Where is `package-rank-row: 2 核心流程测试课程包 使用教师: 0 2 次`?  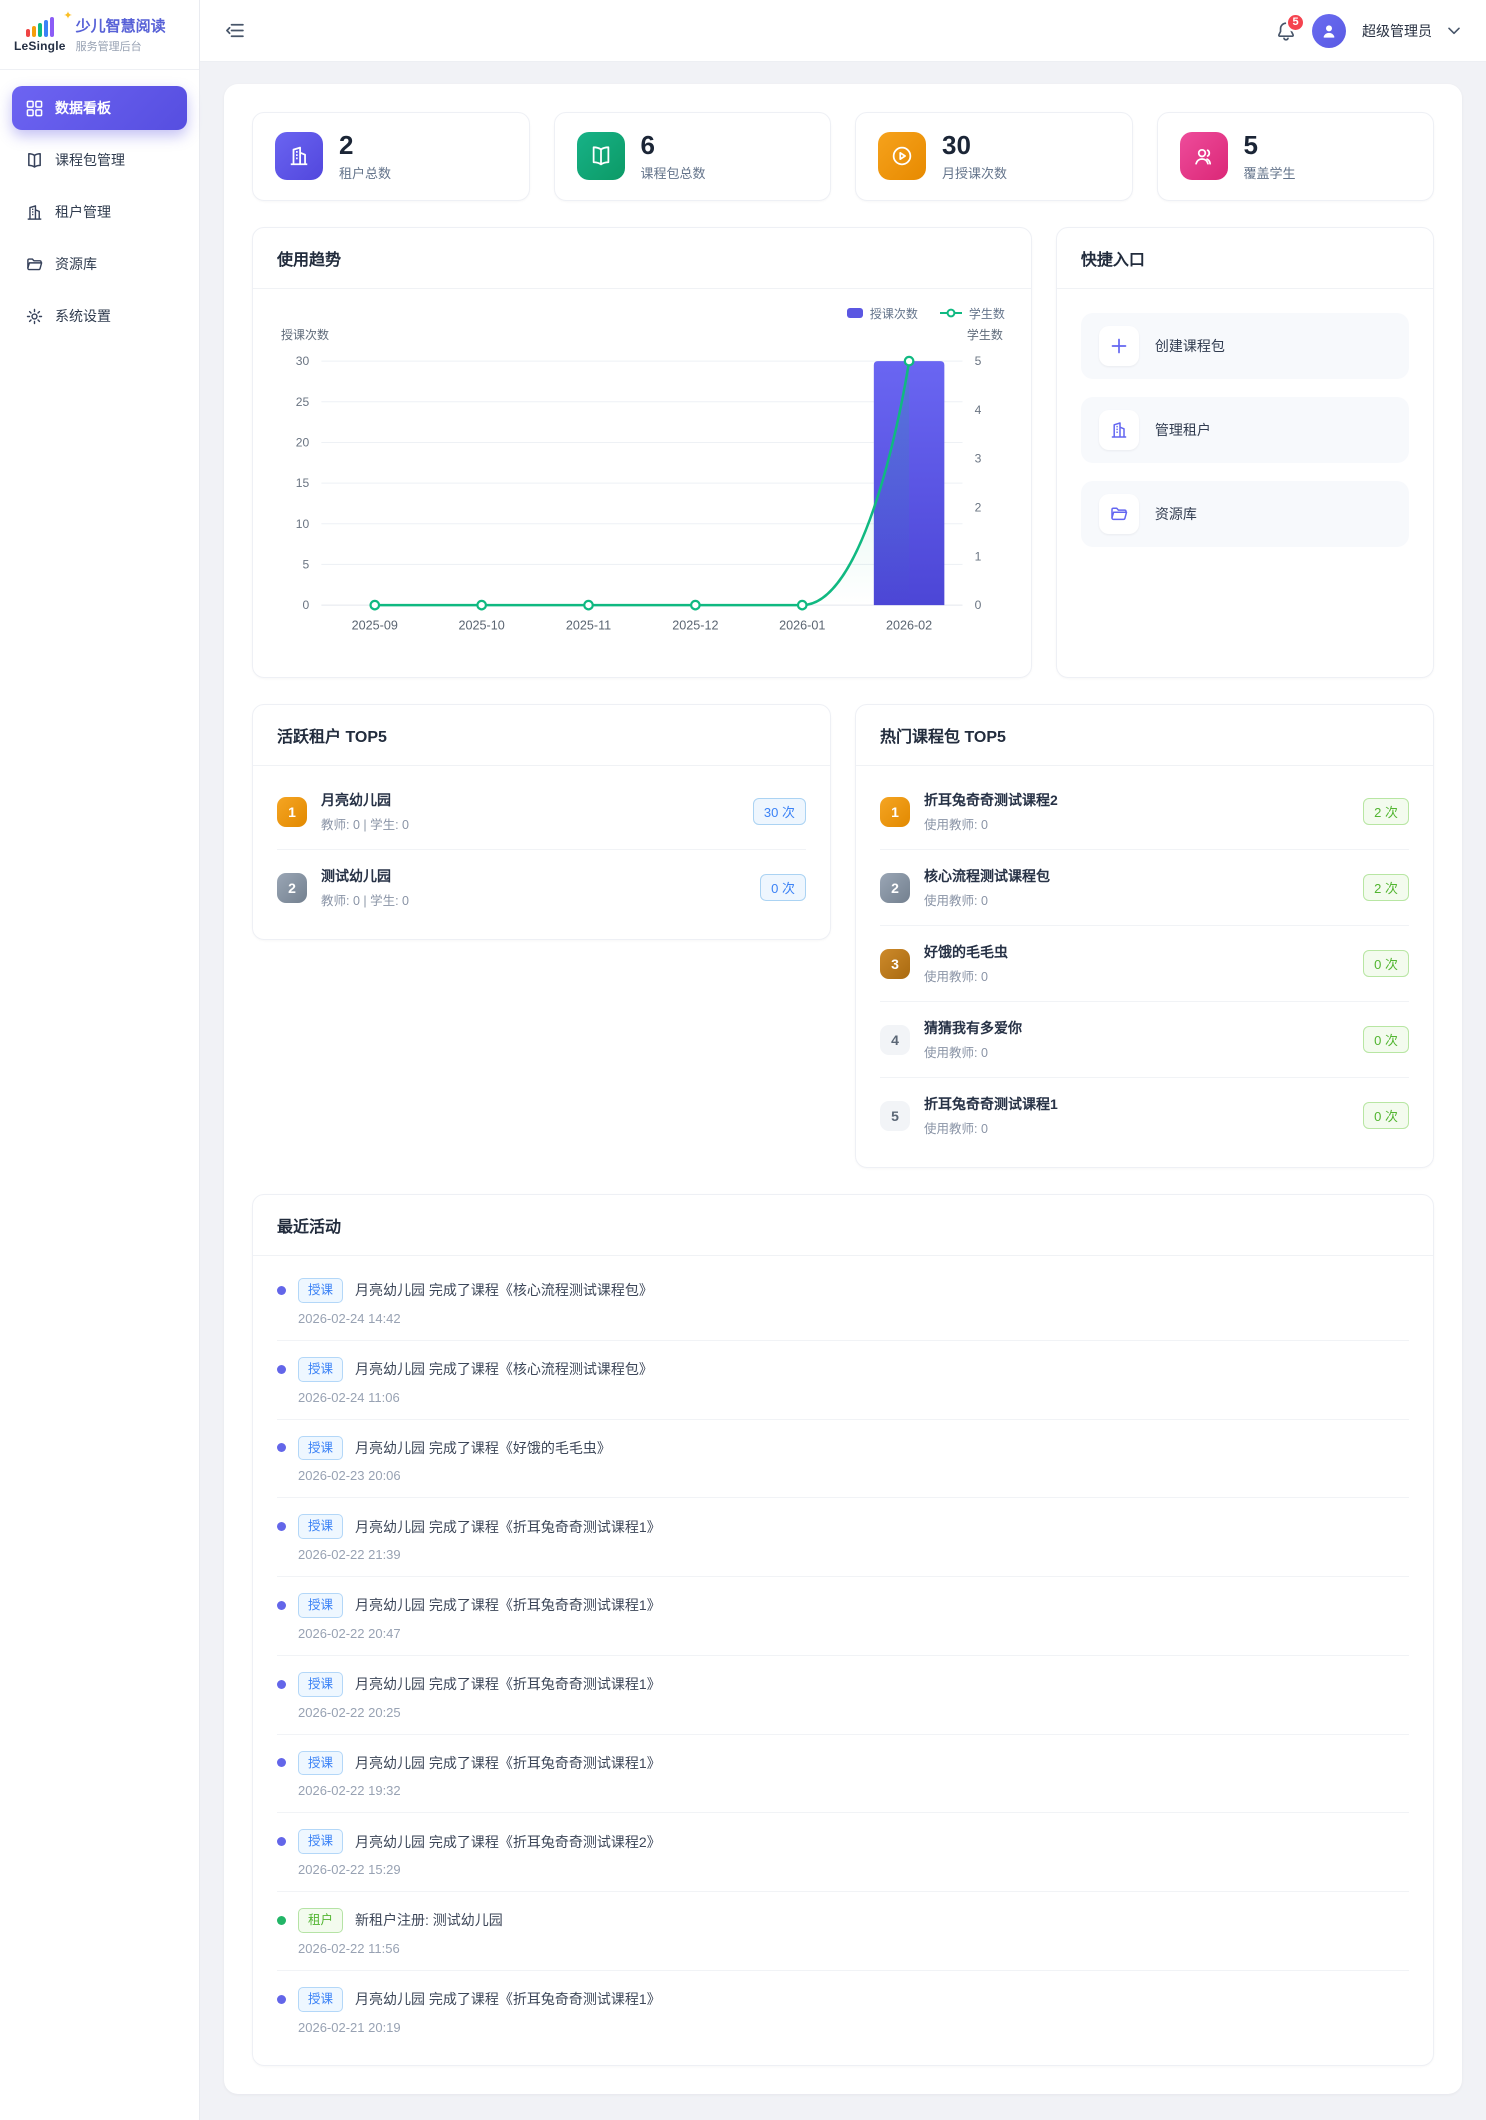
package-rank-row: 2 核心流程测试课程包 使用教师: 0 2 次 is located at coordinates (1144, 888).